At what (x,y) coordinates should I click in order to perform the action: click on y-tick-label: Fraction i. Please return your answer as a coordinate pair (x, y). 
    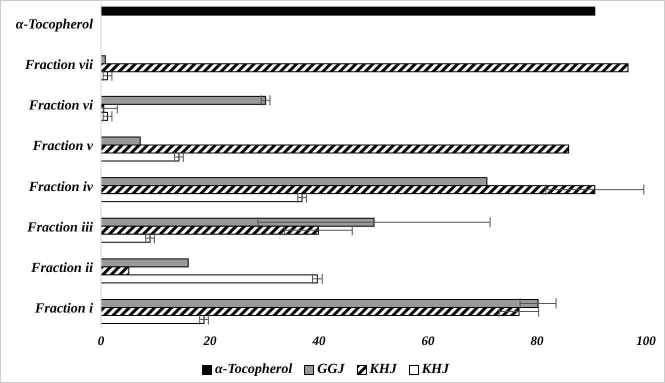
    Looking at the image, I should click on (64, 309).